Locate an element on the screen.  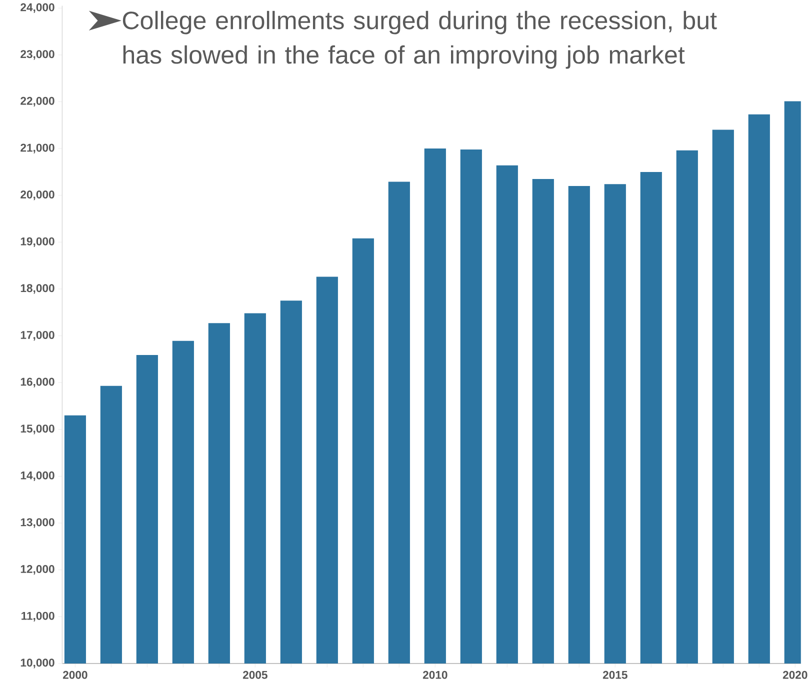
x-tick-label: 2020 is located at coordinates (795, 674).